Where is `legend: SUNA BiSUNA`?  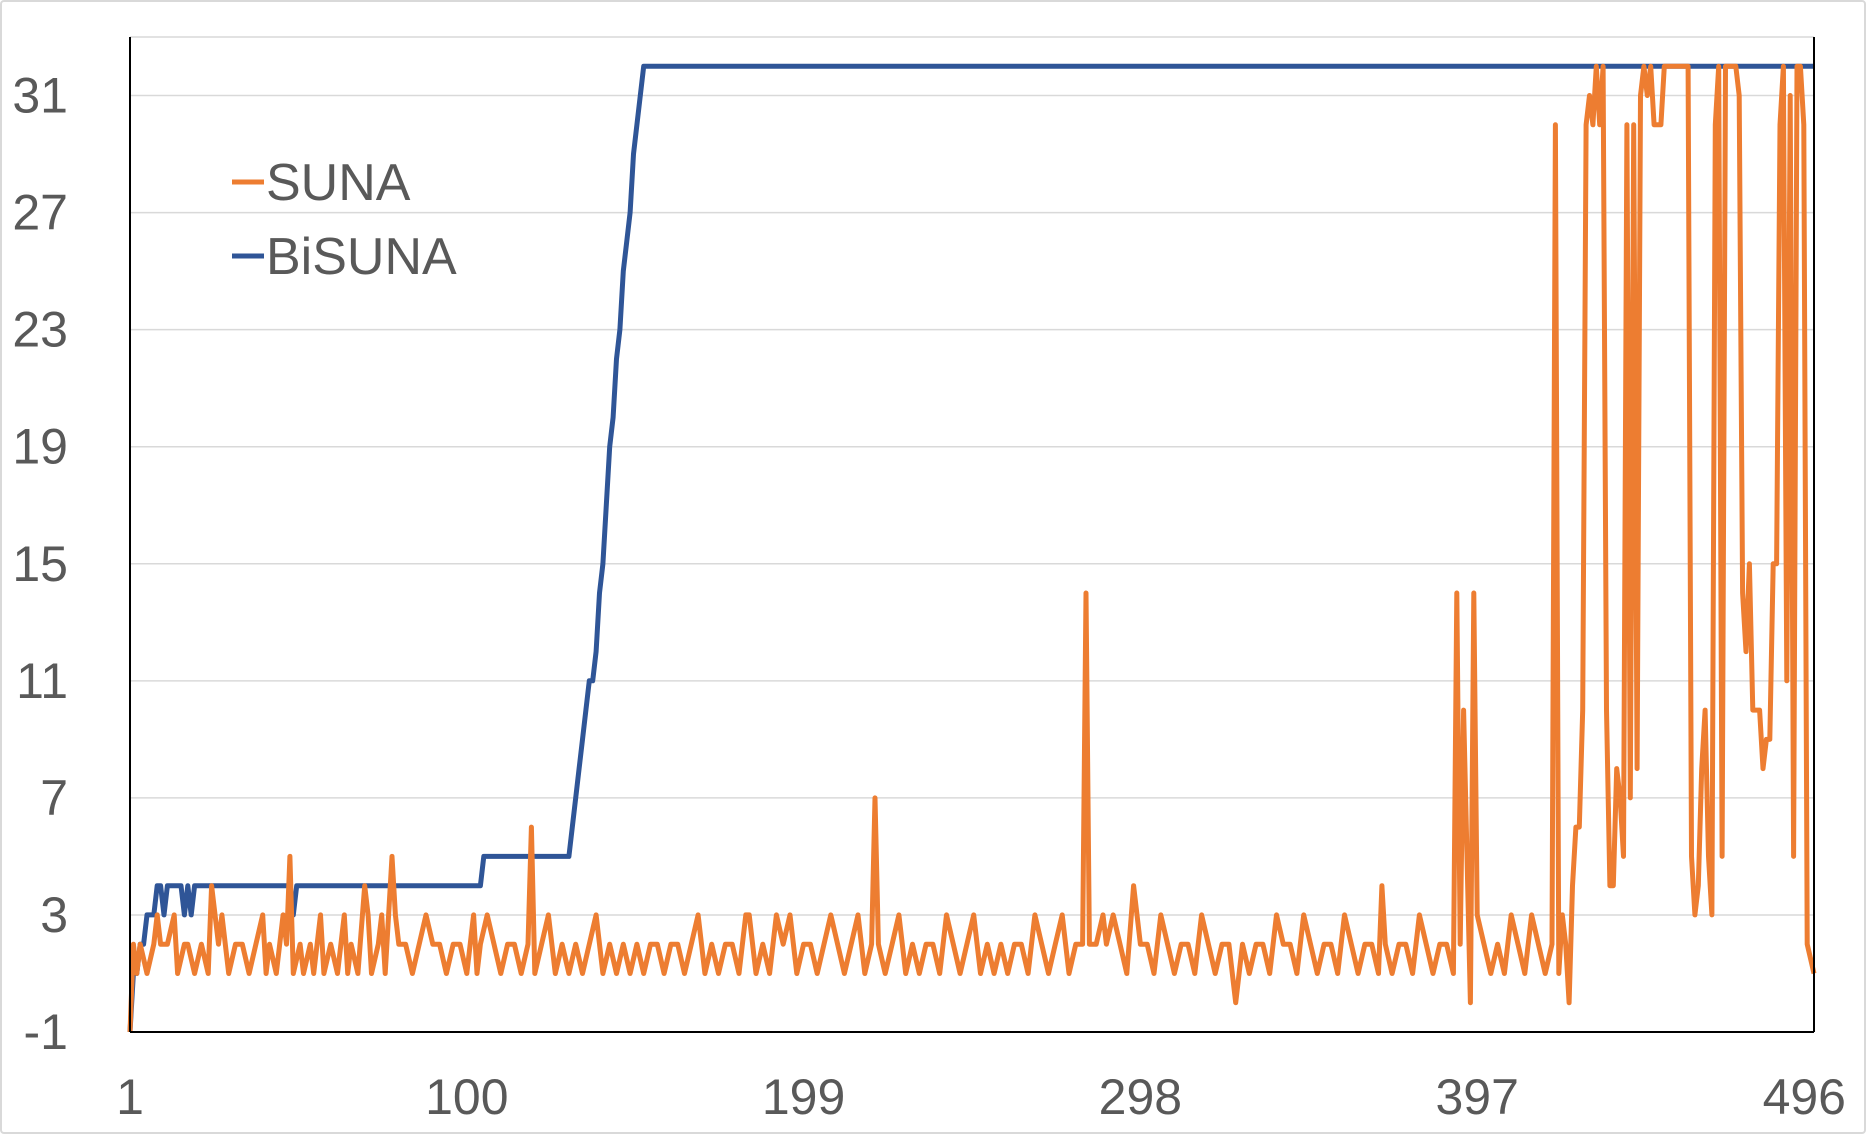
legend: SUNA BiSUNA is located at coordinates (344, 220).